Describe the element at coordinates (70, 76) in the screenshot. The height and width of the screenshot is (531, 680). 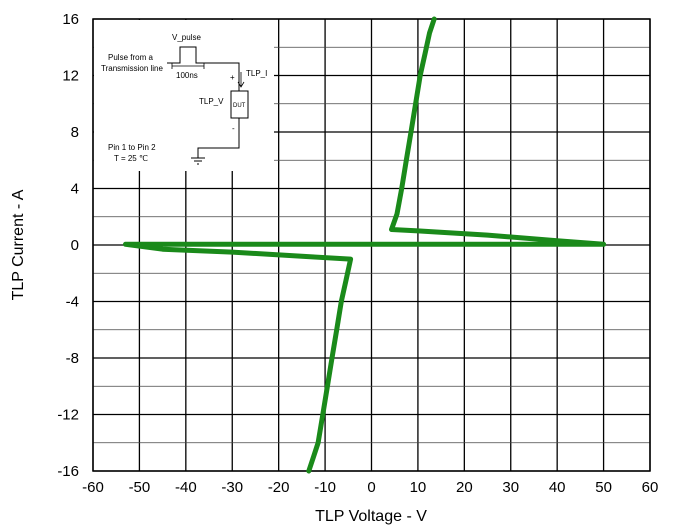
I see `y-tick-label: 12` at that location.